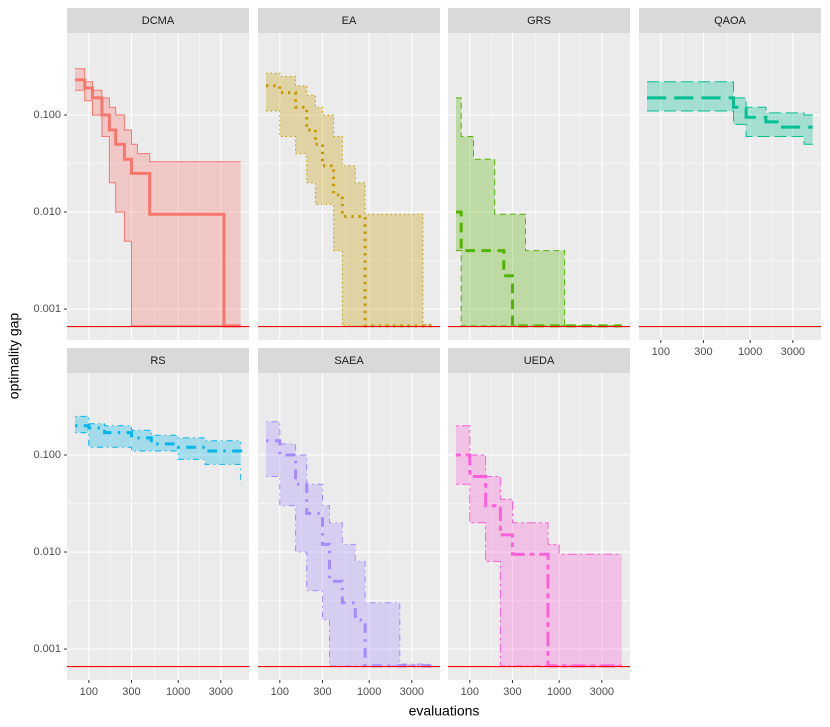 The image size is (830, 727). What do you see at coordinates (14, 356) in the screenshot?
I see `y-axis-title: optimality gap` at bounding box center [14, 356].